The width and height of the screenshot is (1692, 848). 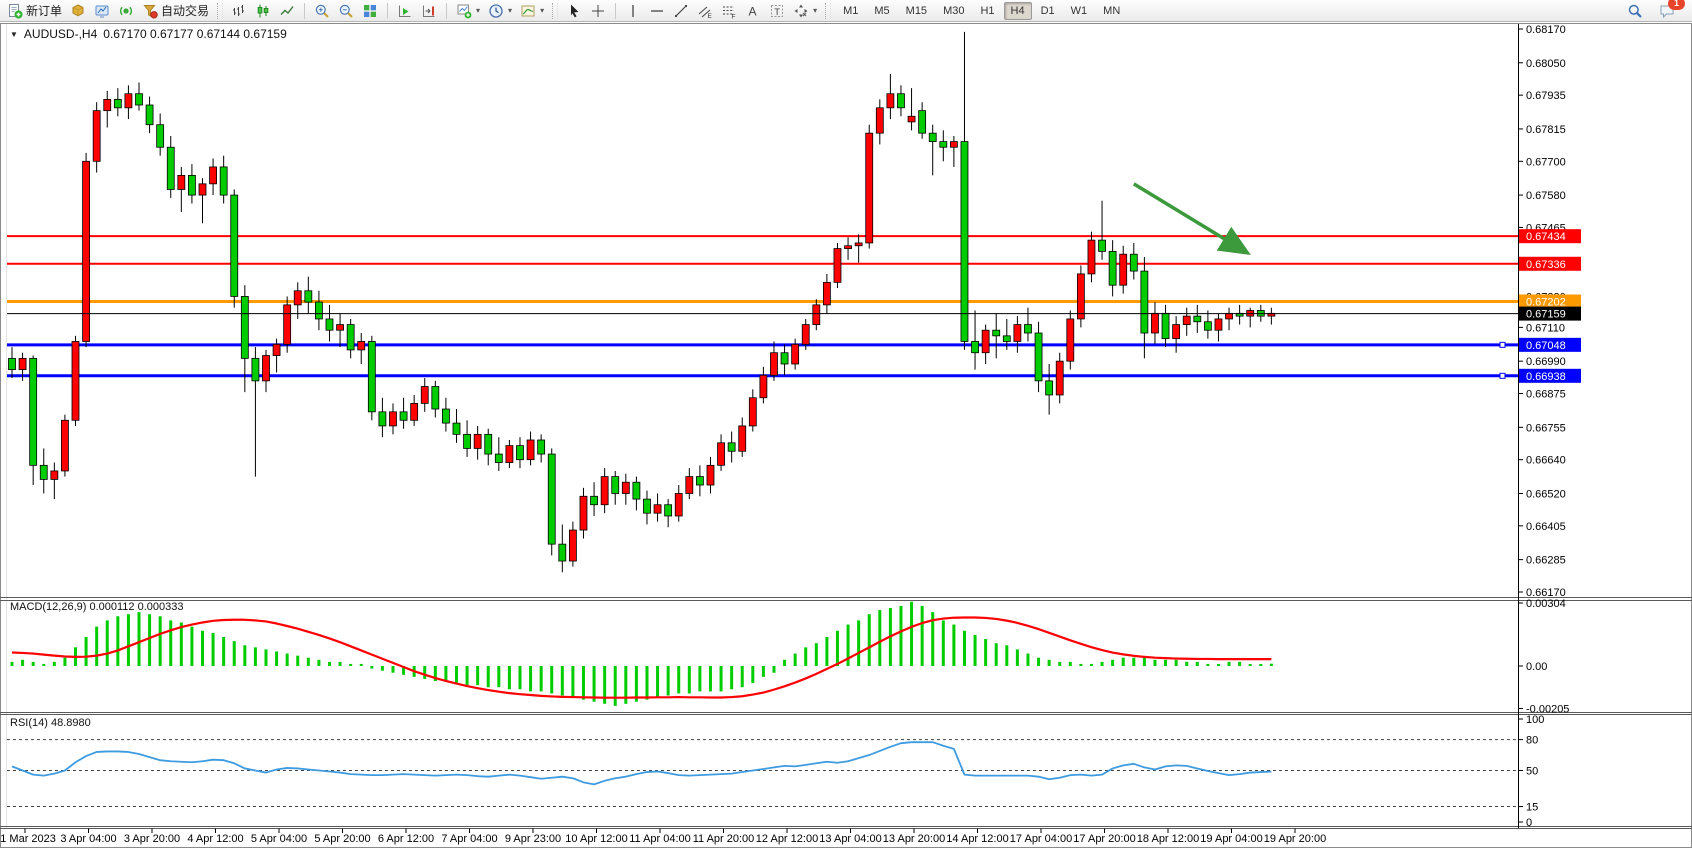 I want to click on text-label-button, so click(x=777, y=11).